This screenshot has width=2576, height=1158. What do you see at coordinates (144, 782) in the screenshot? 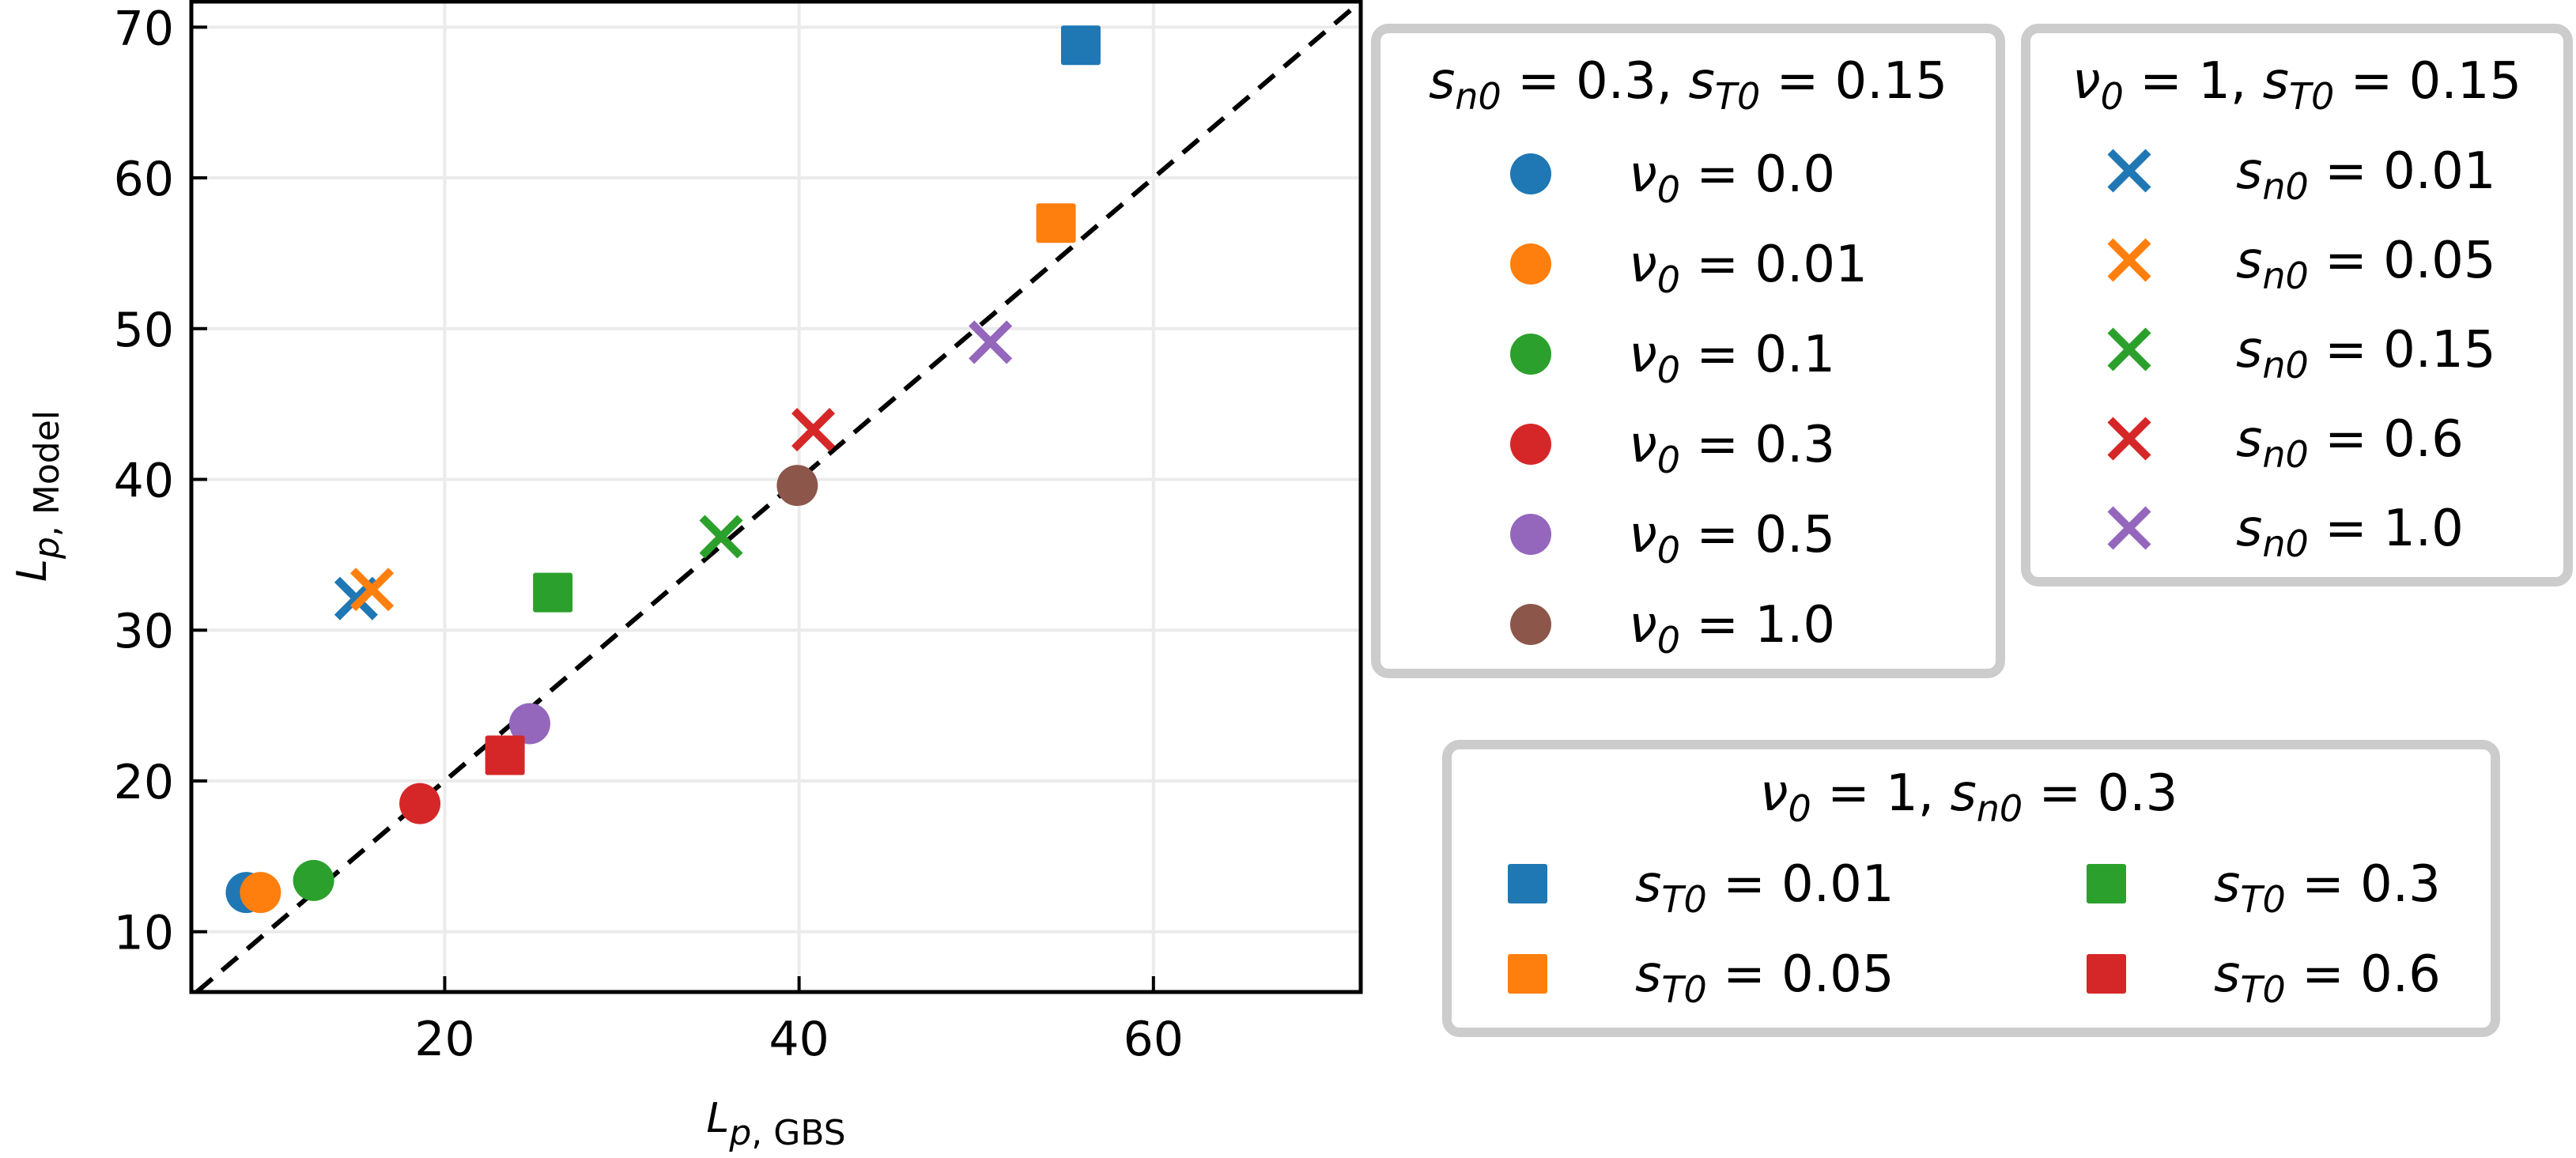
I see `y-tick-label: 20` at bounding box center [144, 782].